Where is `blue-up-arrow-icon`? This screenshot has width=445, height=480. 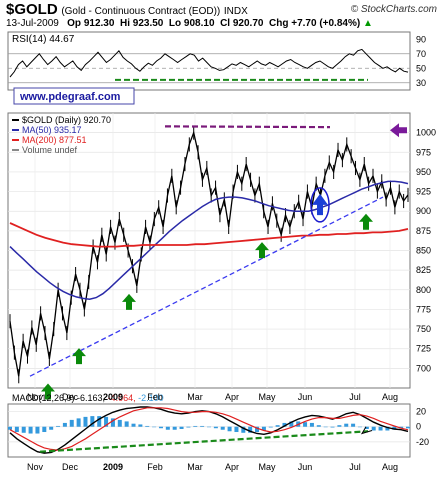
blue-up-arrow-icon is located at coordinates (320, 204).